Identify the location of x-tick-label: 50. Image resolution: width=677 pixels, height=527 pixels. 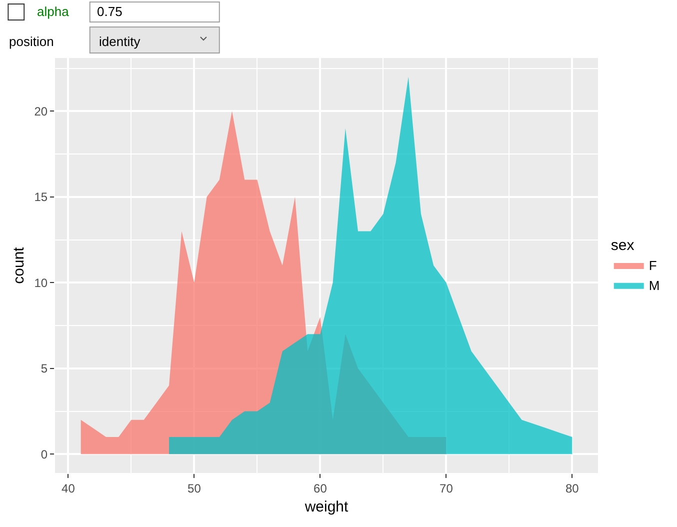
(195, 488).